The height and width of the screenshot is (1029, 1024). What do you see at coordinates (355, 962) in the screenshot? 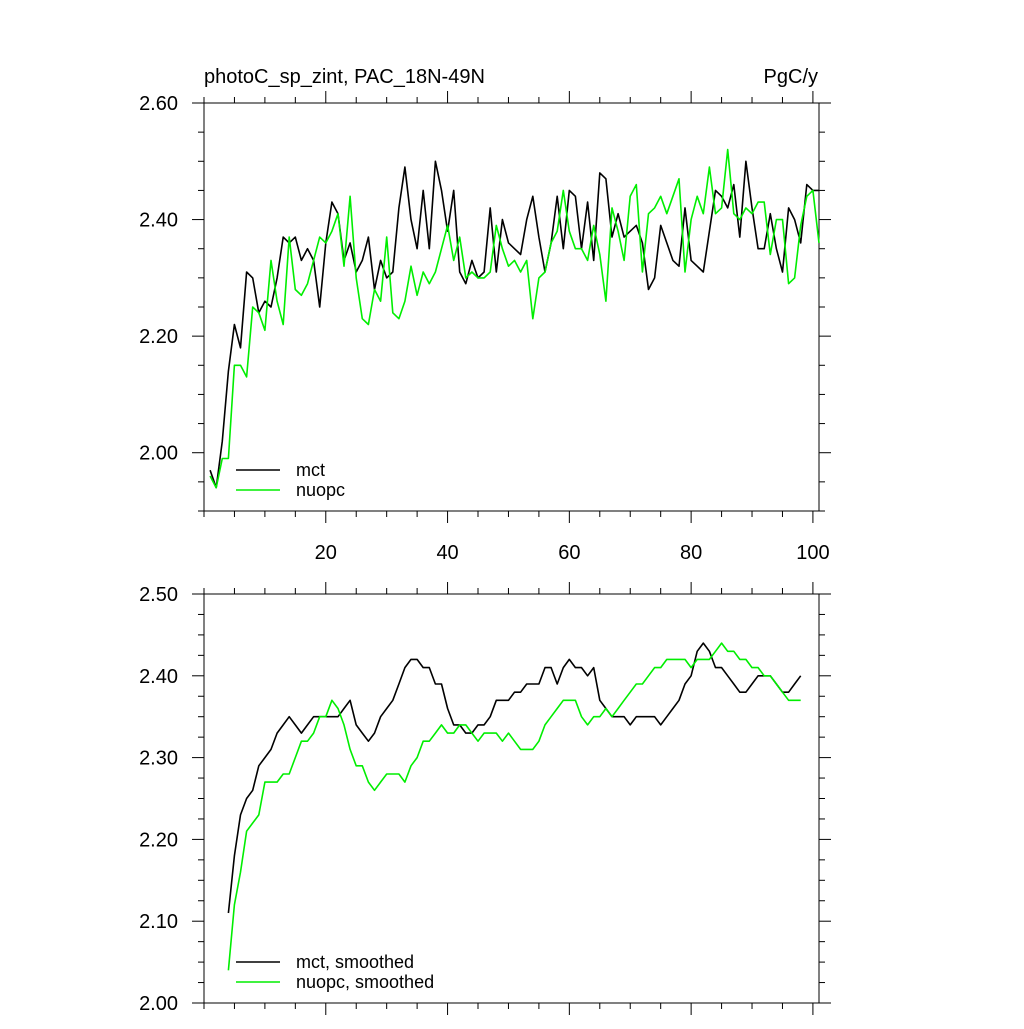
I see `bottom-legend-label: mct, smoothed` at bounding box center [355, 962].